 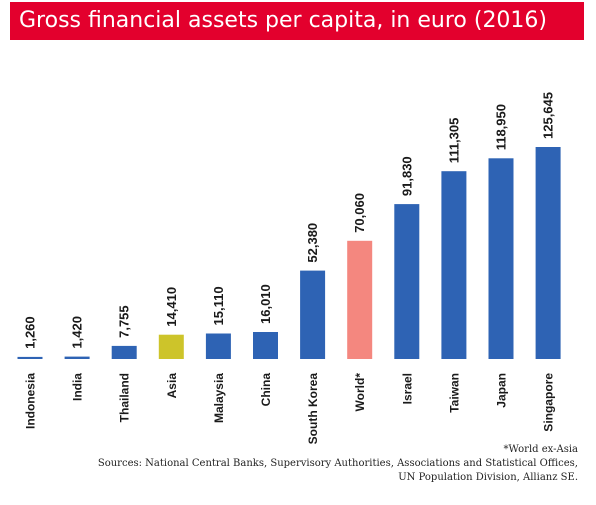 What do you see at coordinates (360, 392) in the screenshot?
I see `category-label-world: World*` at bounding box center [360, 392].